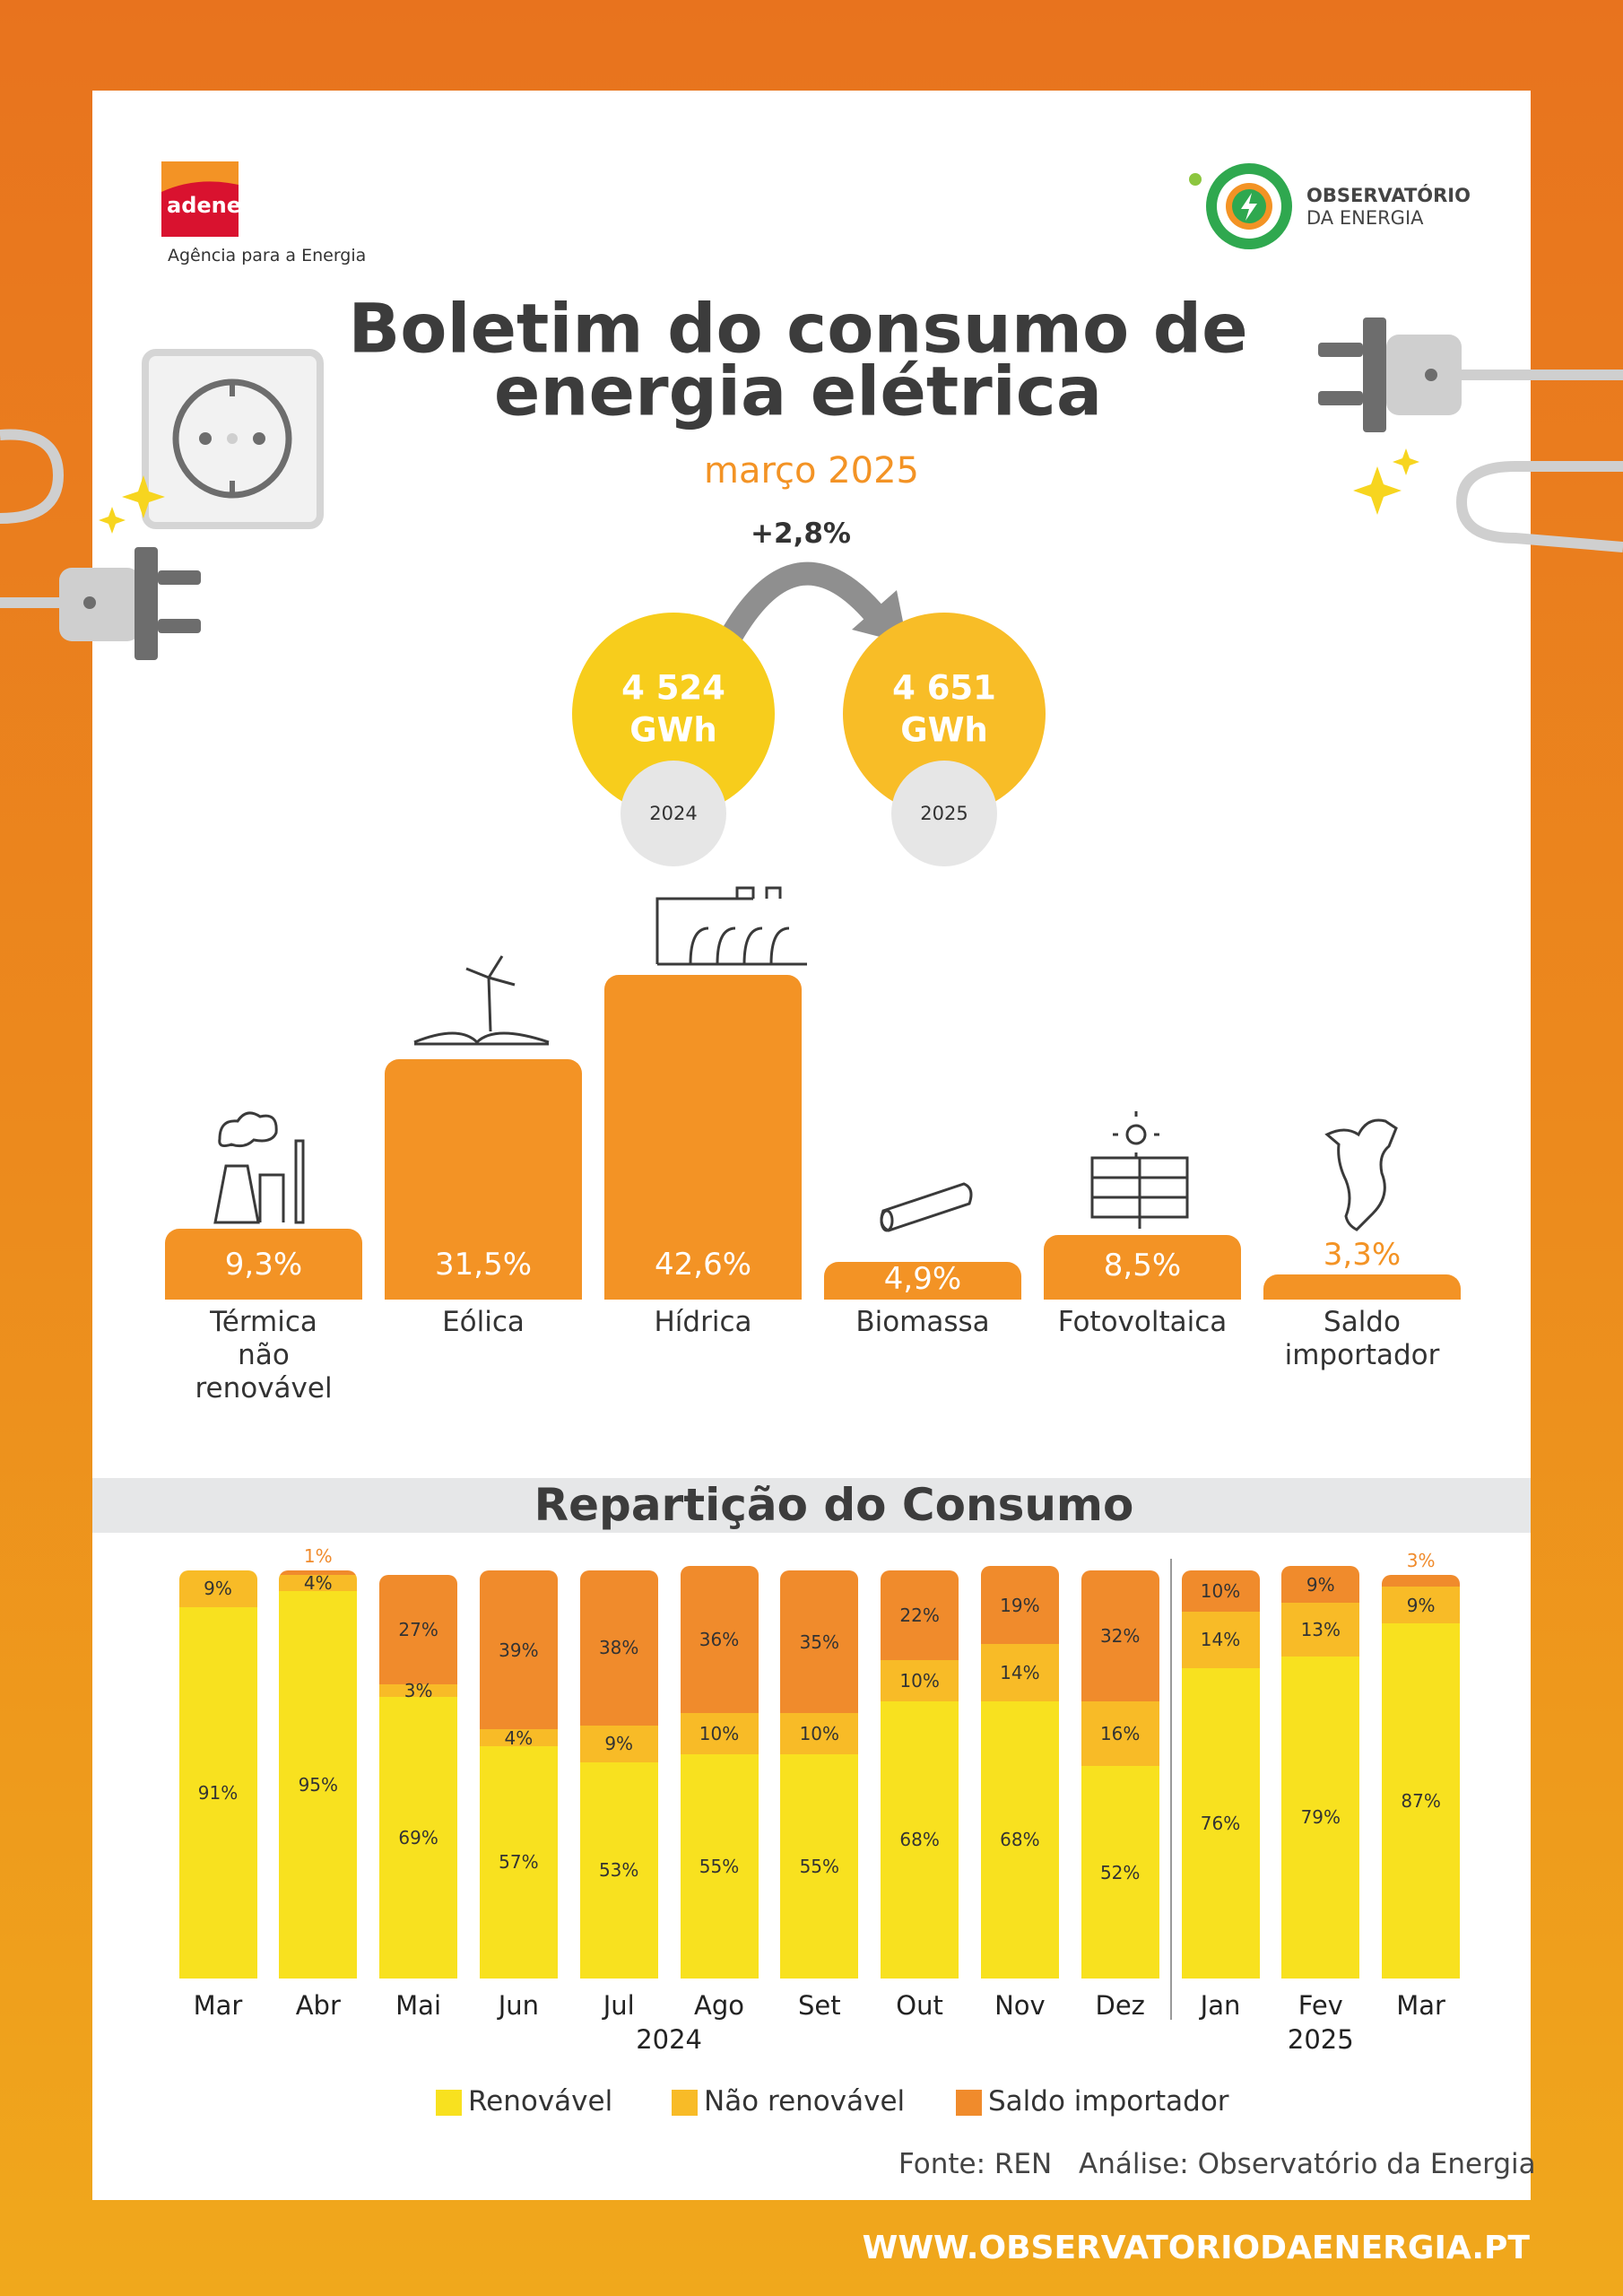 This screenshot has width=1623, height=2296. I want to click on segment-label: 27%, so click(418, 1629).